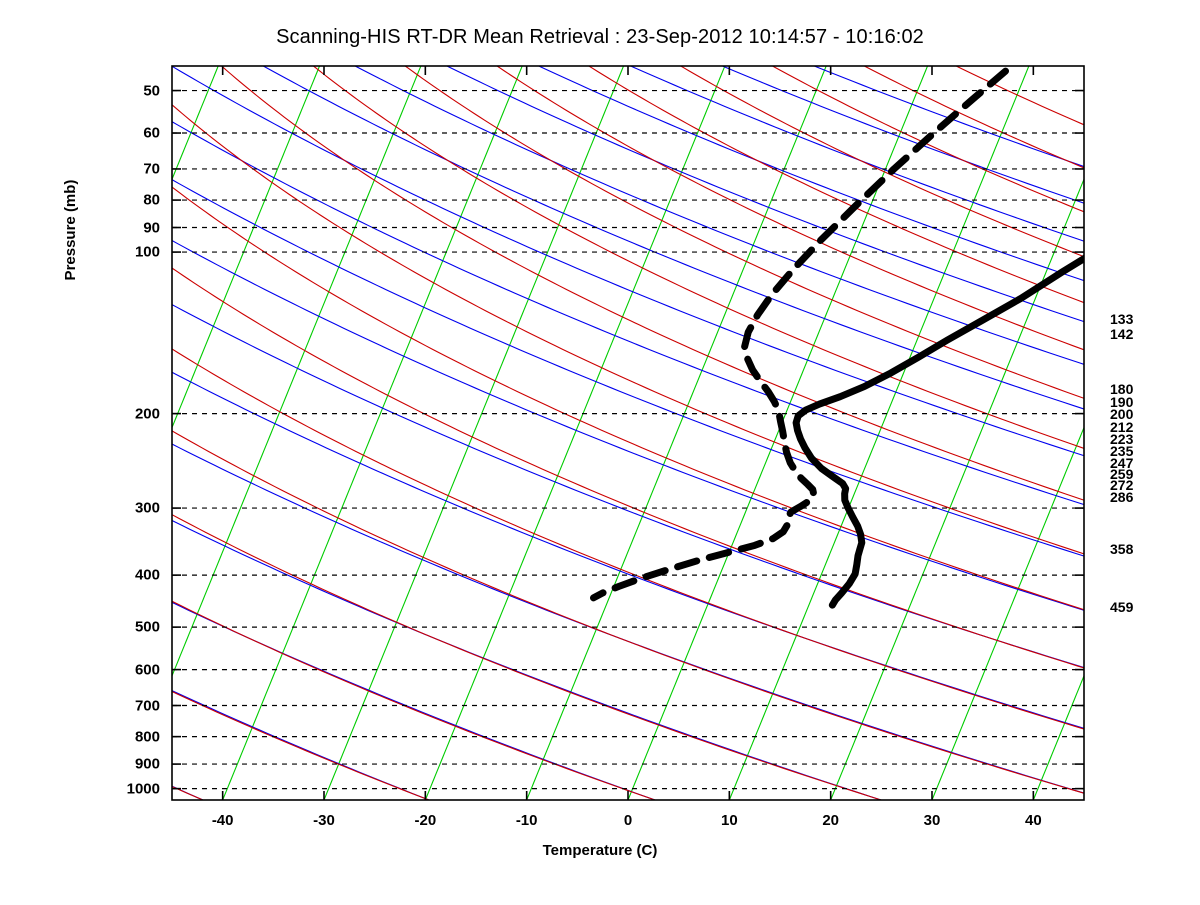  What do you see at coordinates (830, 820) in the screenshot?
I see `x-axis-tick: 20` at bounding box center [830, 820].